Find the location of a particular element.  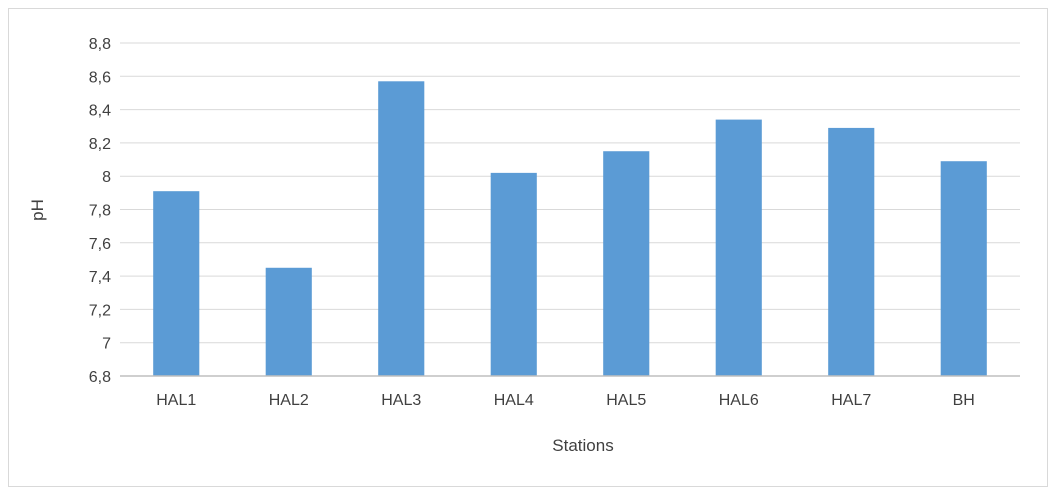

y-tick-label: 8 is located at coordinates (106, 177).